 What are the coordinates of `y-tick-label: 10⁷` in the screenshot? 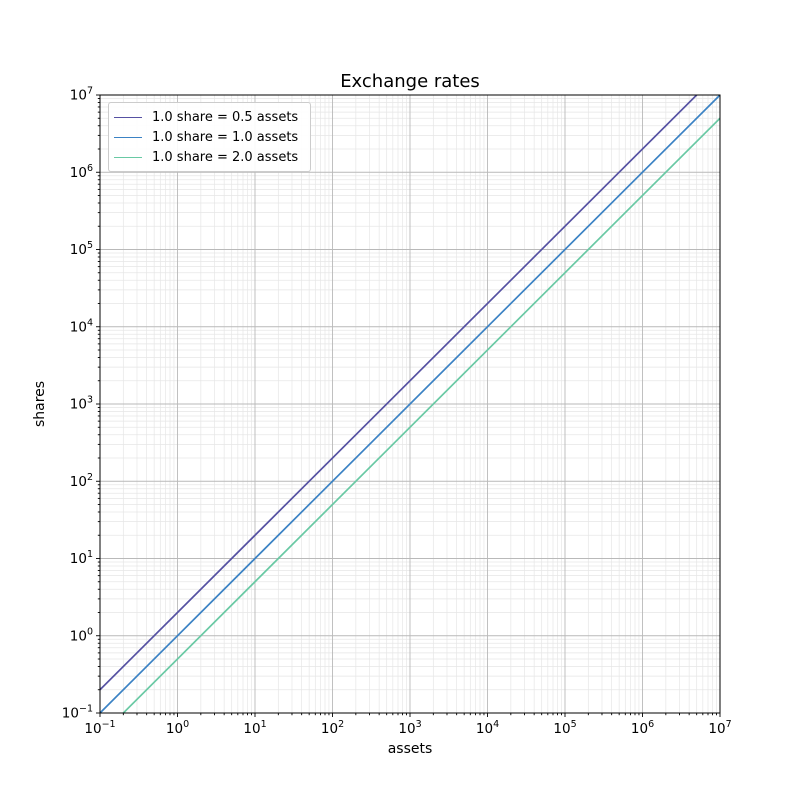 It's located at (81, 95).